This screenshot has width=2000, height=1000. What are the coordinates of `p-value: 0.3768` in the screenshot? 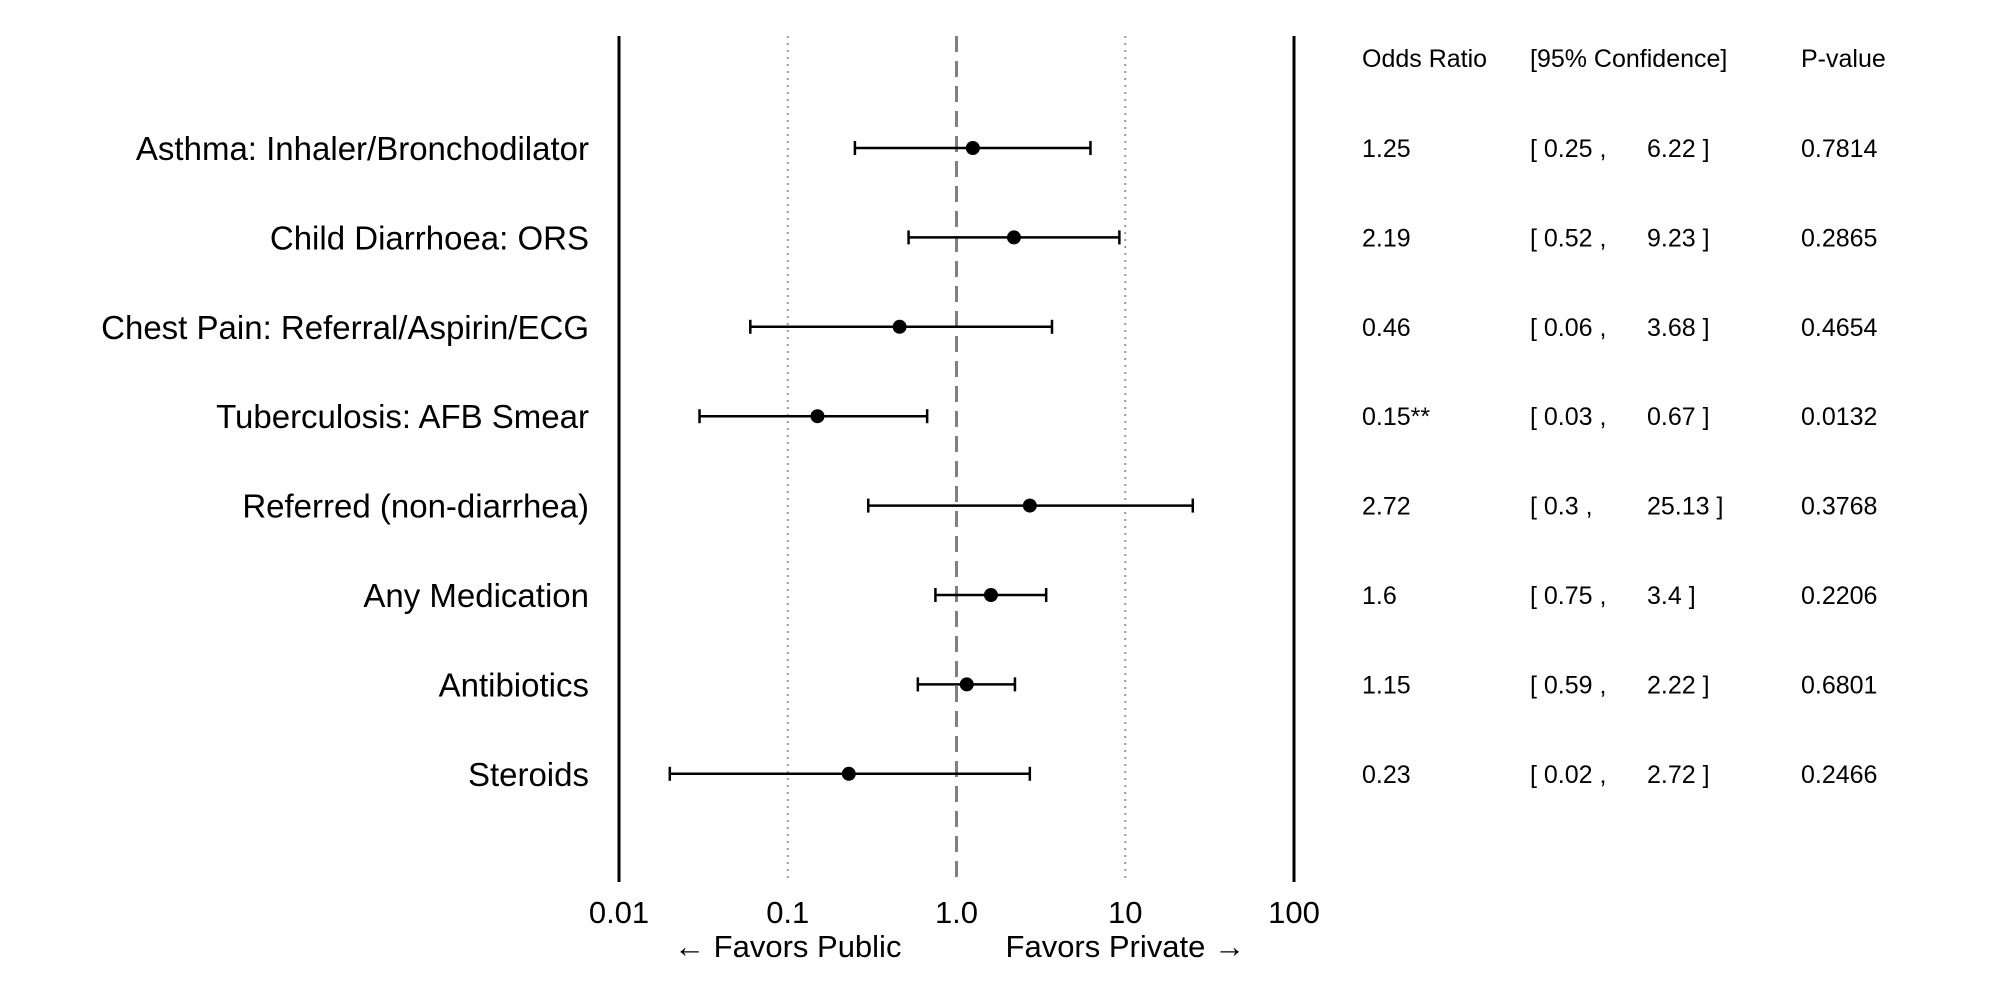 It's located at (1839, 507).